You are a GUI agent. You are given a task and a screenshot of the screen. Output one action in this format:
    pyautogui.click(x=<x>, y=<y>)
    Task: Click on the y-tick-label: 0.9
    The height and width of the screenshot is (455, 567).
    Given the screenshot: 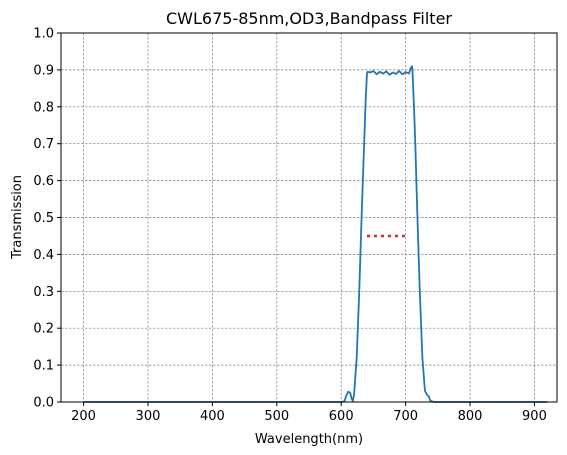 What is the action you would take?
    pyautogui.click(x=43, y=70)
    